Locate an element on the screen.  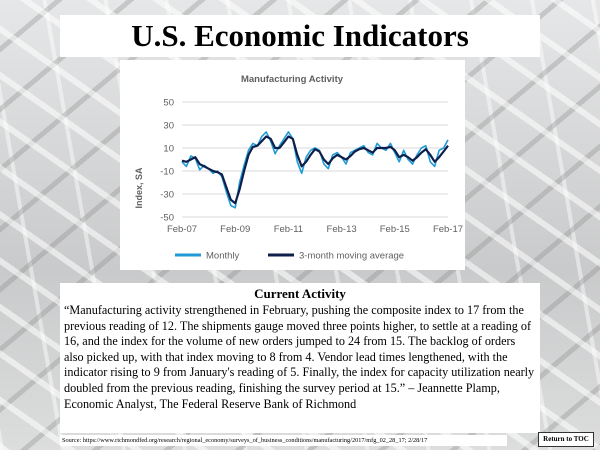
y-axis-ticks: 50 30 10 -10 -30 -50 is located at coordinates (167, 161).